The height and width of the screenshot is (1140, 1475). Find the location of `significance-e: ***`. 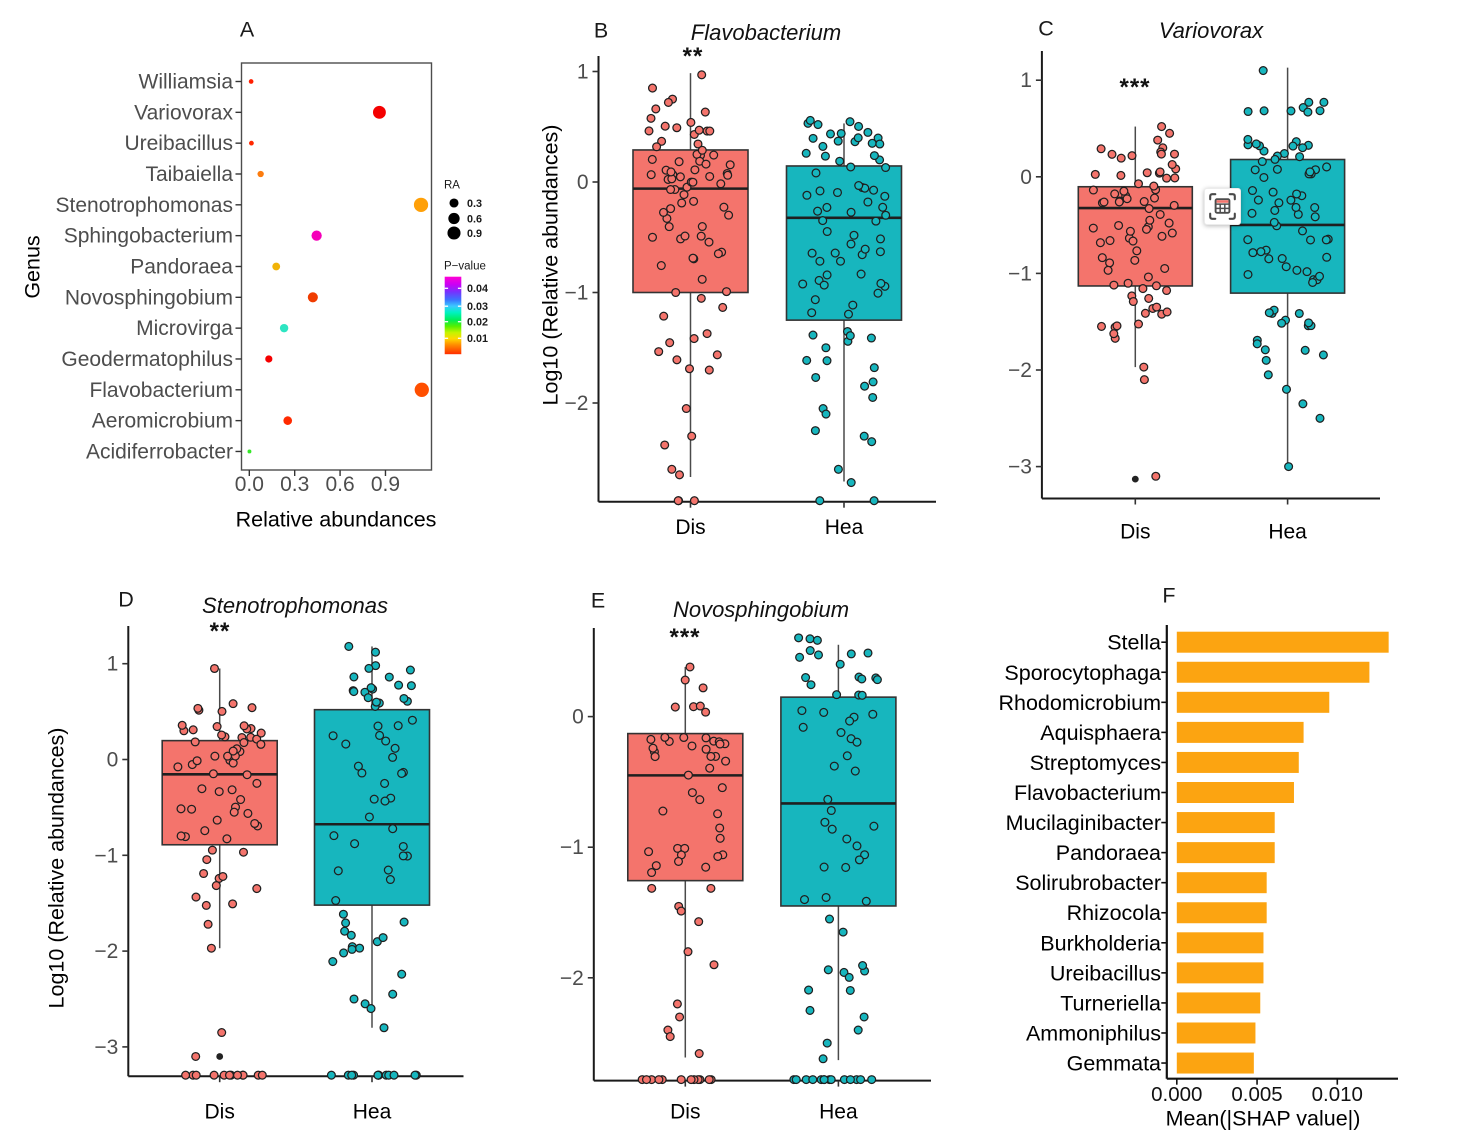

significance-e: *** is located at coordinates (685, 637).